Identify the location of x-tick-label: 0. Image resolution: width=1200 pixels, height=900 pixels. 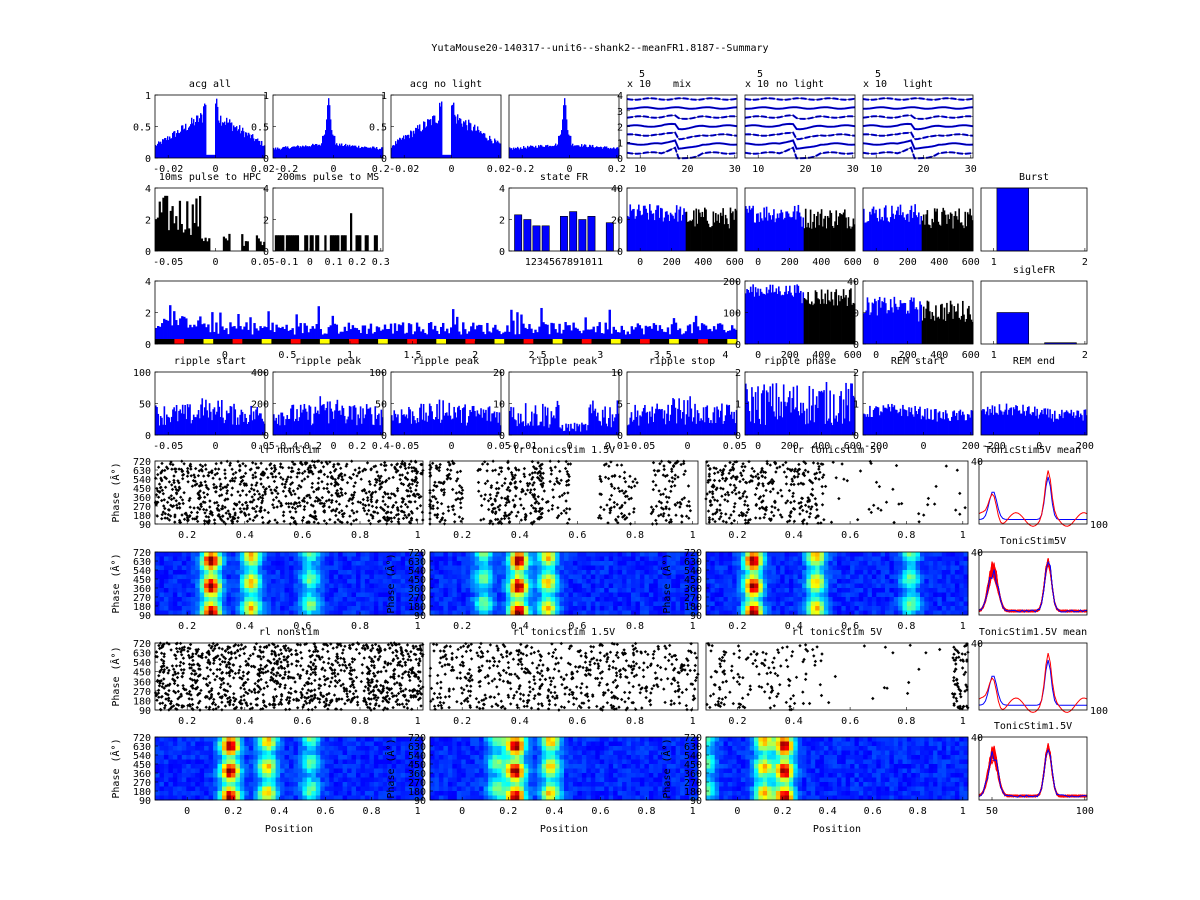
(225, 355).